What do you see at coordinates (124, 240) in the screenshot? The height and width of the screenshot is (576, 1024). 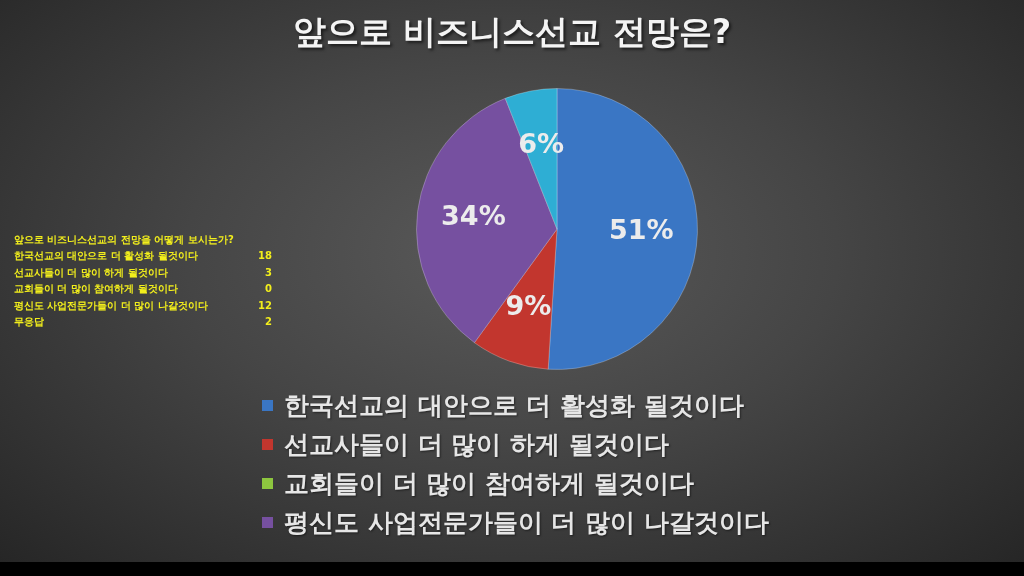 I see `text: 앞으로 비즈니스선교의 전망을 어떻게 보시는가?` at bounding box center [124, 240].